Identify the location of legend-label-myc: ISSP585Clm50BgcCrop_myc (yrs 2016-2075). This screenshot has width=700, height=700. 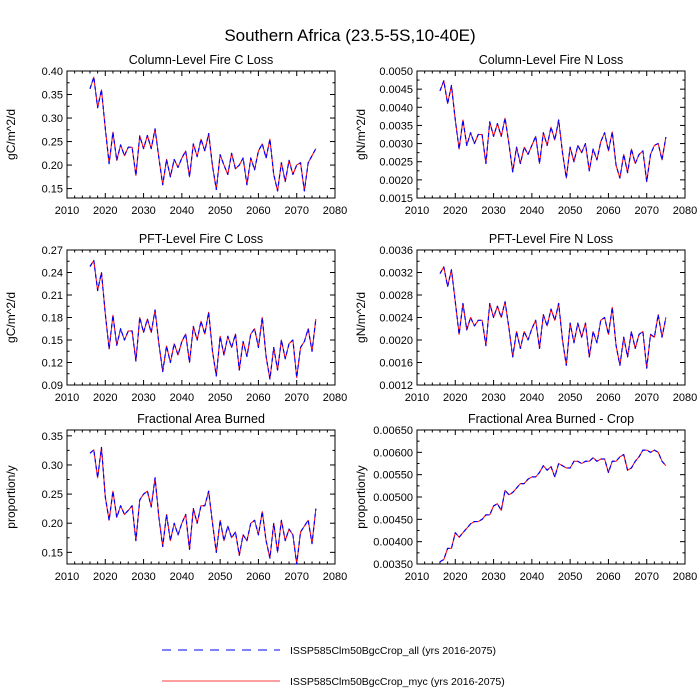
(397, 682).